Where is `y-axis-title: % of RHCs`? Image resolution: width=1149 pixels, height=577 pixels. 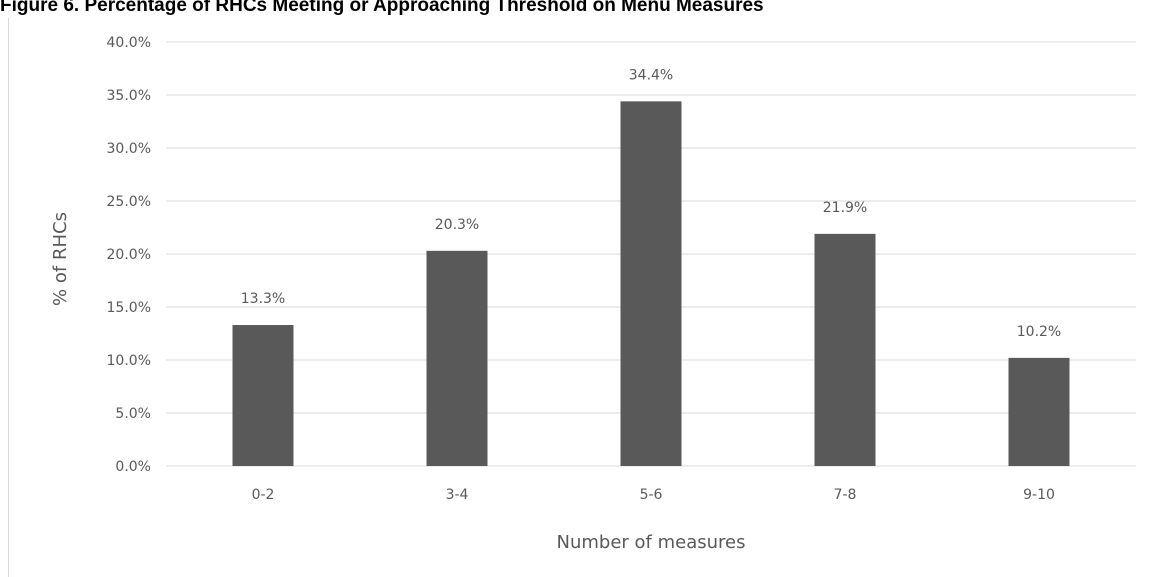
y-axis-title: % of RHCs is located at coordinates (60, 259).